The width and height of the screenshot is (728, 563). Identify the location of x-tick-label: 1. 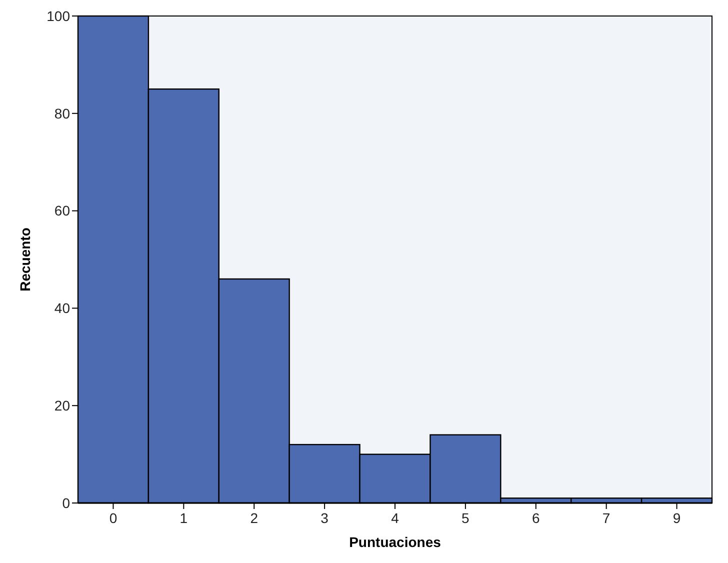
(184, 518).